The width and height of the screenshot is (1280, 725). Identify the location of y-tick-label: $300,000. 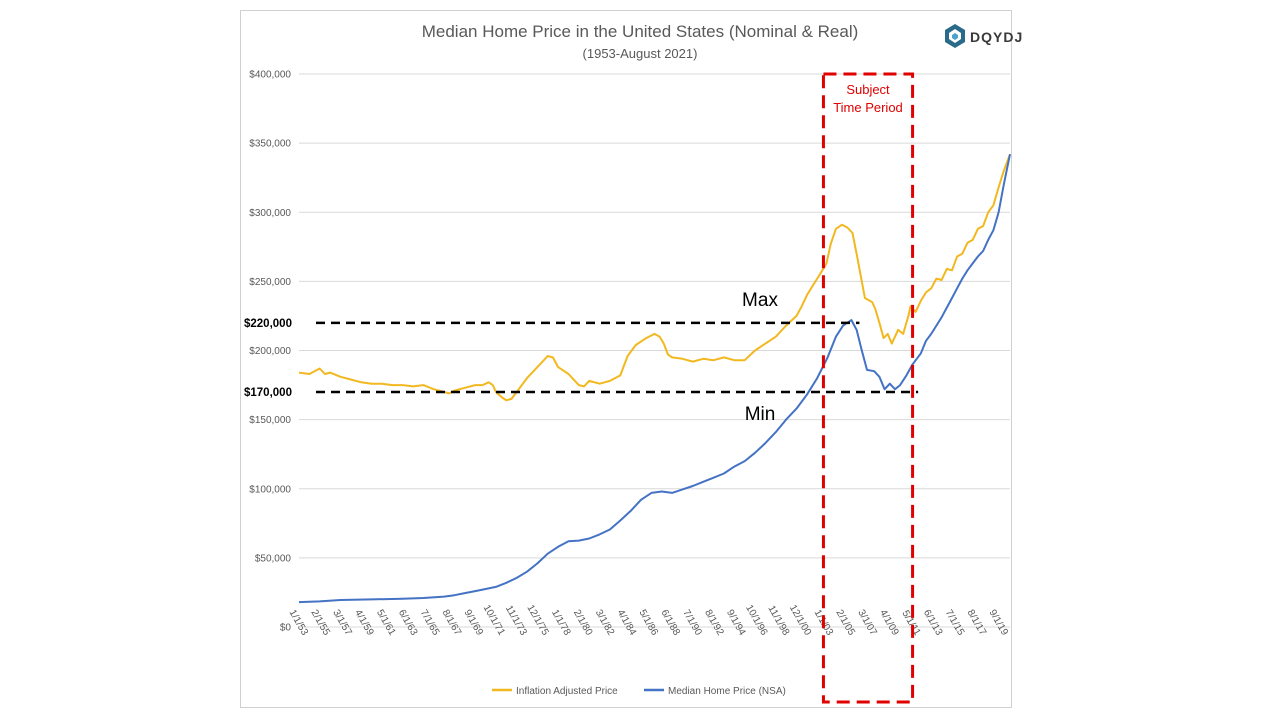
(270, 213).